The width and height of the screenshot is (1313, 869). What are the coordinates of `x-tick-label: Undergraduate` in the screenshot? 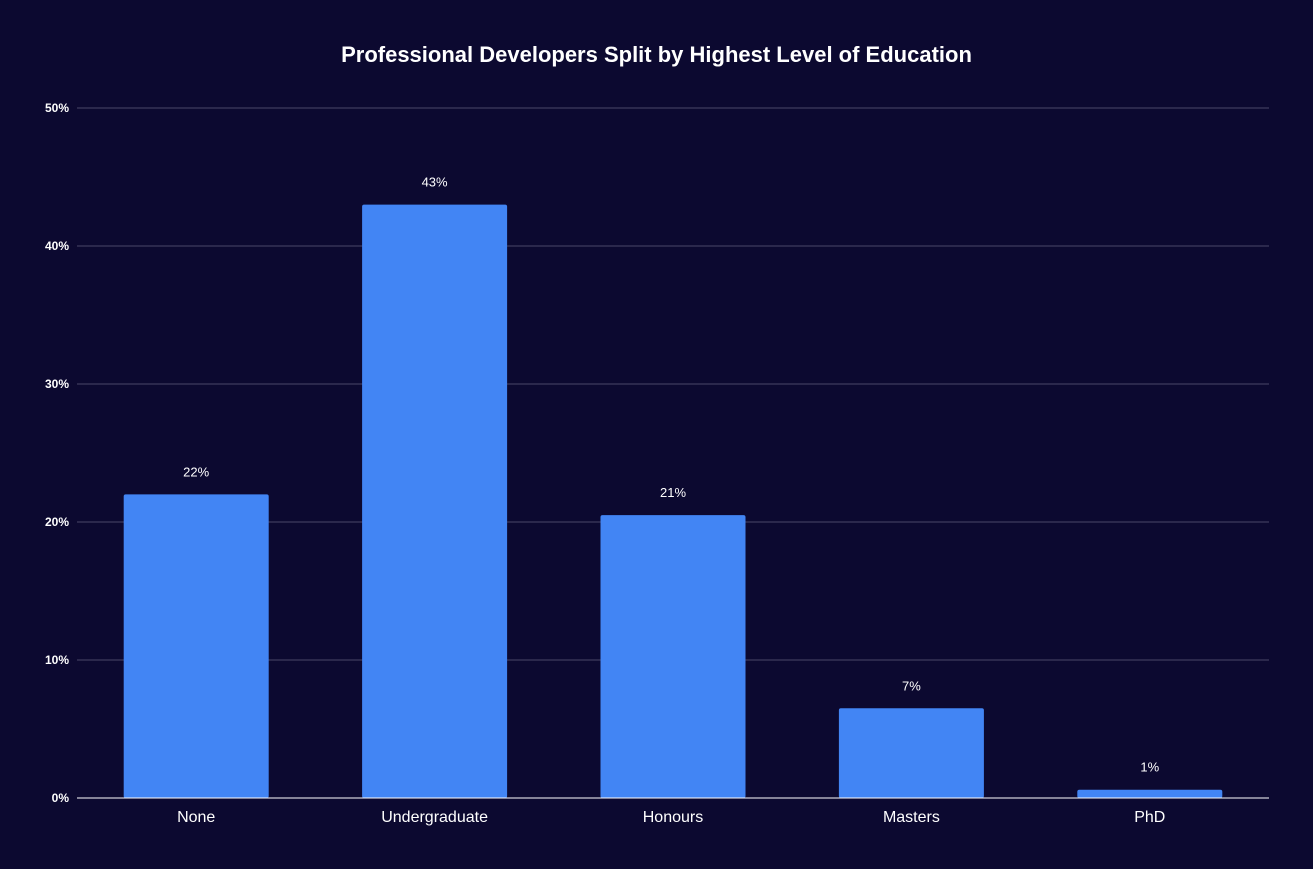 It's located at (434, 817).